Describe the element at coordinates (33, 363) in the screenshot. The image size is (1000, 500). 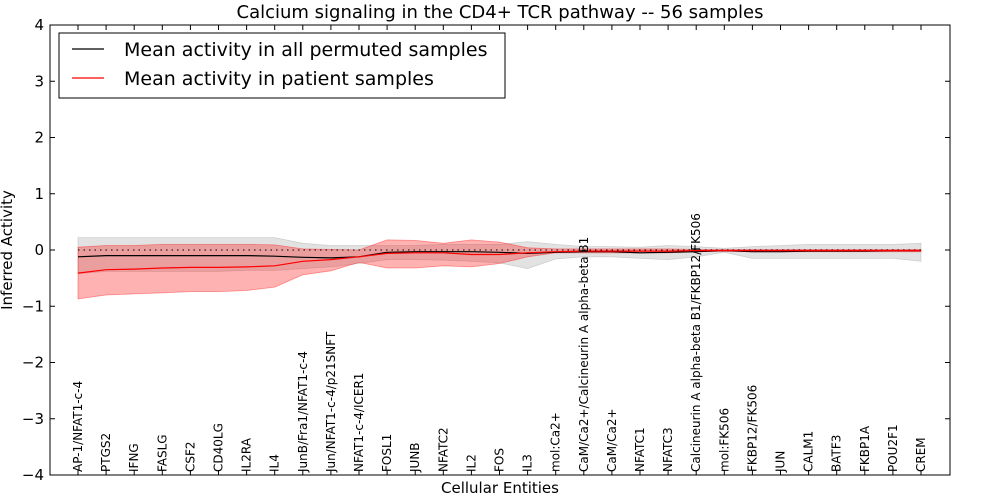
I see `y-tick-label: −2` at that location.